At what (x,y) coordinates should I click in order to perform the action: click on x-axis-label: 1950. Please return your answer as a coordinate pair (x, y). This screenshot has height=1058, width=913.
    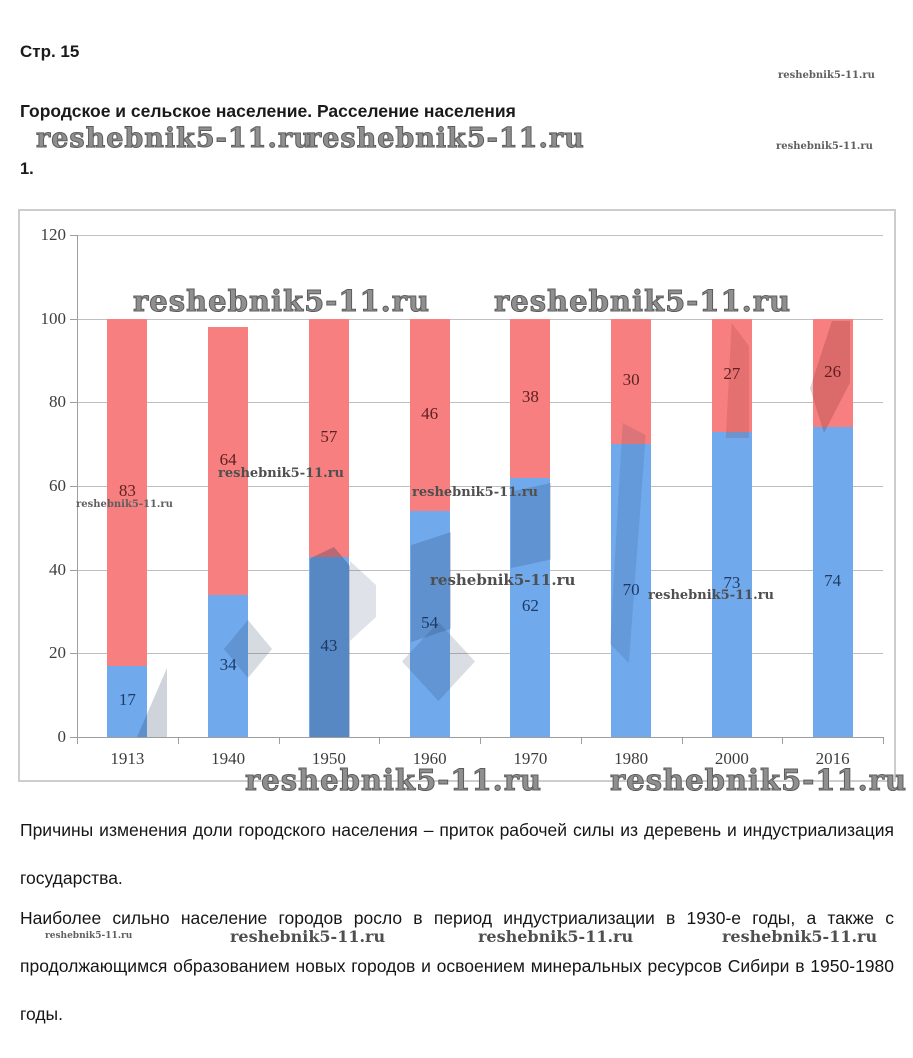
    Looking at the image, I should click on (328, 758).